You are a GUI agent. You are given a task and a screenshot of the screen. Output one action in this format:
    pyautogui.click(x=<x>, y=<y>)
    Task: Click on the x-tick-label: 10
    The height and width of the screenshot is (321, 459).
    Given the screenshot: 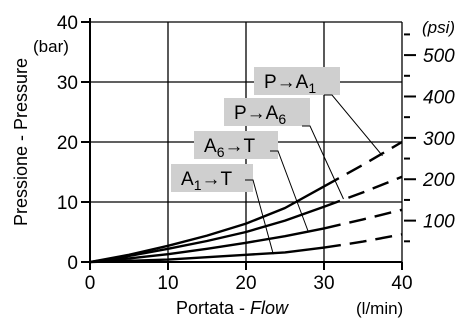 What is the action you would take?
    pyautogui.click(x=167, y=283)
    